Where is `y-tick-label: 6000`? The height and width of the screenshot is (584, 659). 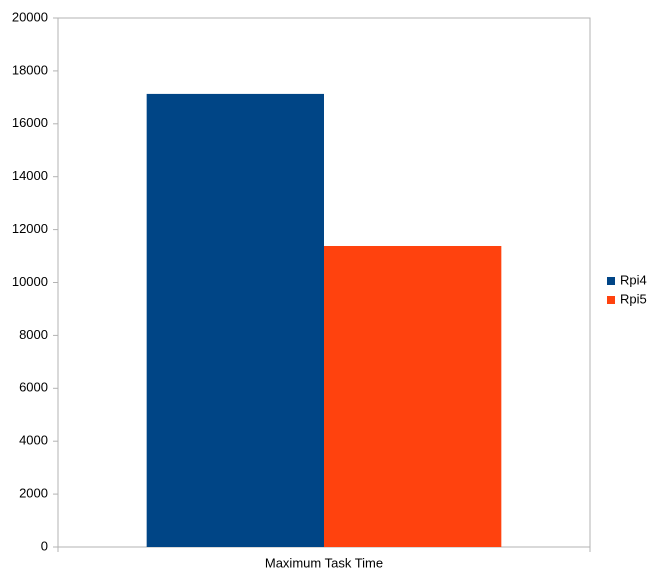
y-tick-label: 6000 is located at coordinates (33, 387).